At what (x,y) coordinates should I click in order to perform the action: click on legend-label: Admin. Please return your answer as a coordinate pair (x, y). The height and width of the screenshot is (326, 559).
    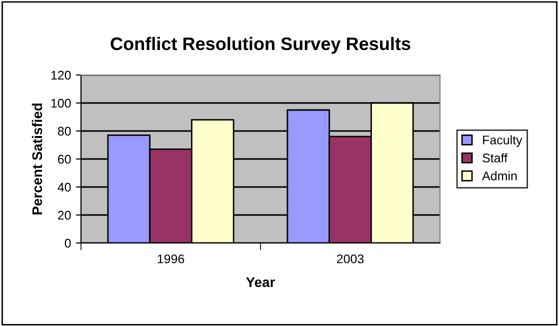
    Looking at the image, I should click on (499, 175).